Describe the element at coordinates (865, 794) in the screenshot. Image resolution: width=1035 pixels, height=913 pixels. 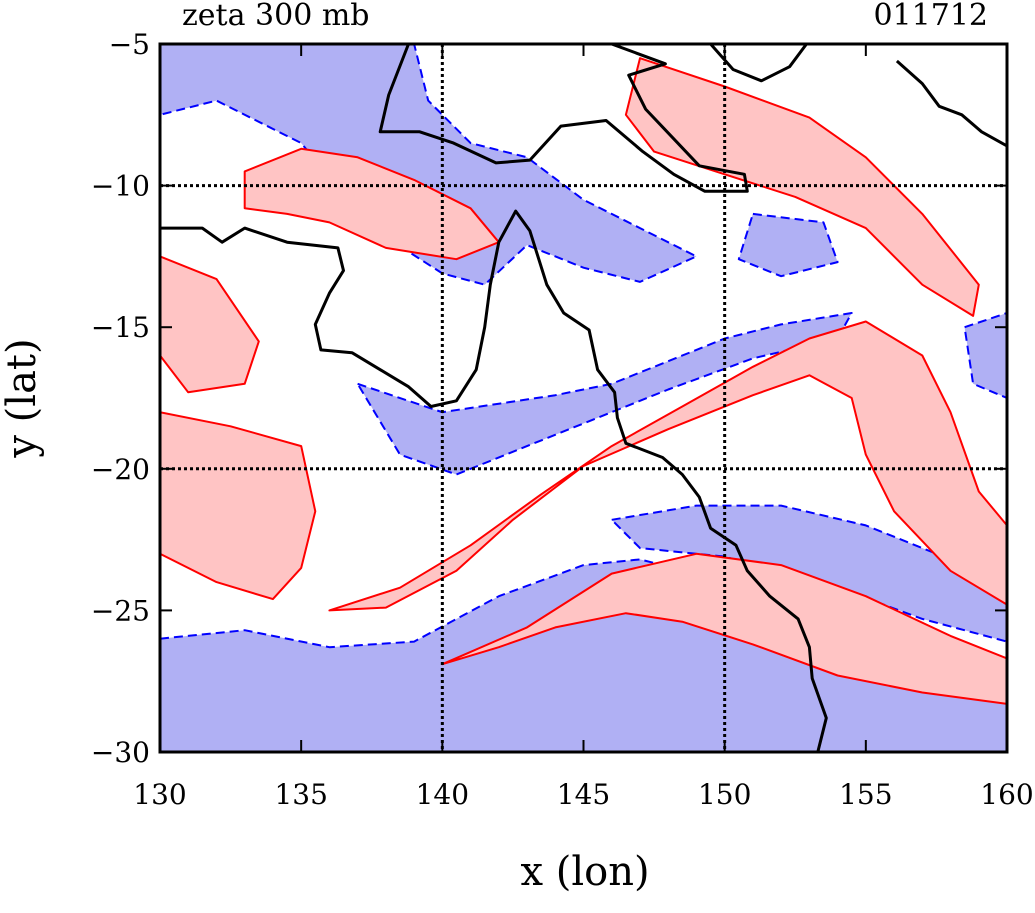
I see `x-tick-label: 155` at that location.